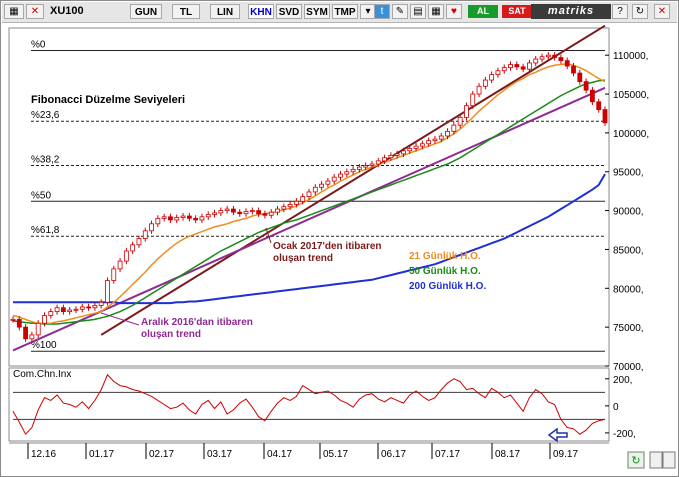 The height and width of the screenshot is (477, 679). Describe the element at coordinates (640, 11) in the screenshot. I see `refresh-icon: ↻` at that location.